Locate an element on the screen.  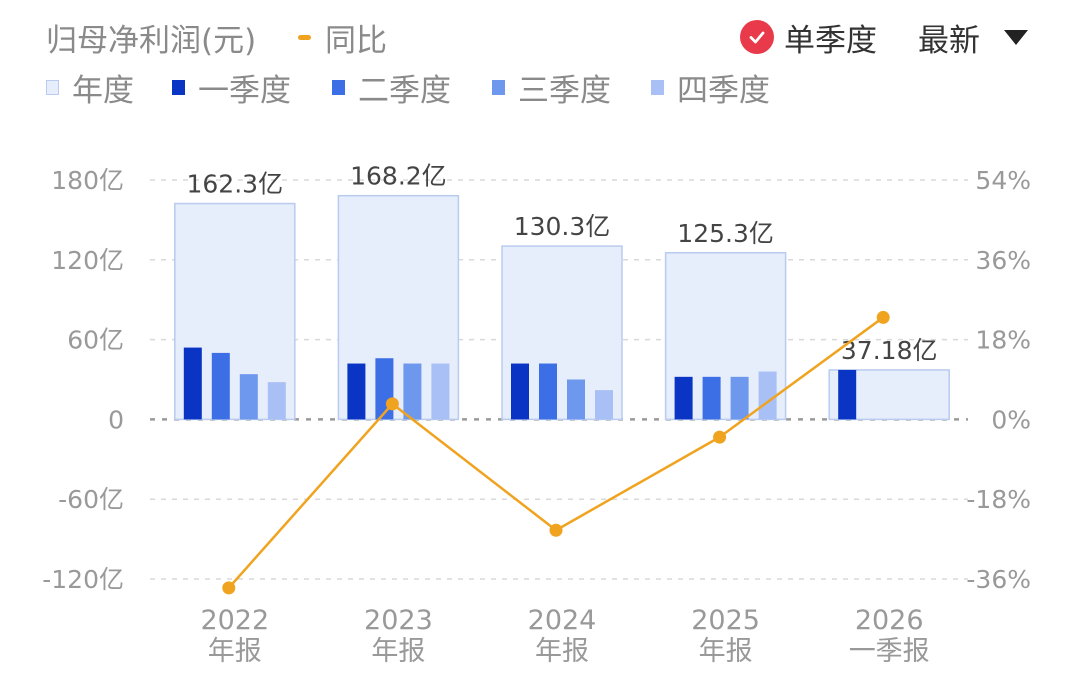
annual-data-label: 130.3亿 is located at coordinates (562, 226).